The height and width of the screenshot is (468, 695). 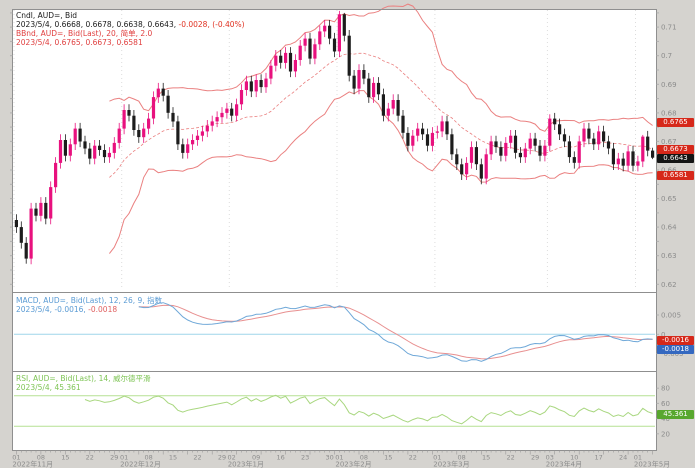 I want to click on candle-legend-title: Cndl, AUD=, Bid, so click(x=47, y=15).